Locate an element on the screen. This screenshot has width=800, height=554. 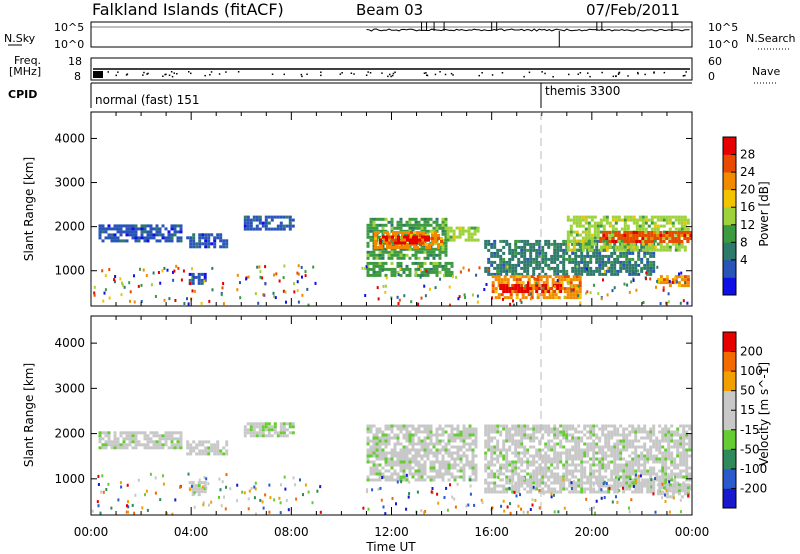
x-tick-label: 20:00 is located at coordinates (592, 532).